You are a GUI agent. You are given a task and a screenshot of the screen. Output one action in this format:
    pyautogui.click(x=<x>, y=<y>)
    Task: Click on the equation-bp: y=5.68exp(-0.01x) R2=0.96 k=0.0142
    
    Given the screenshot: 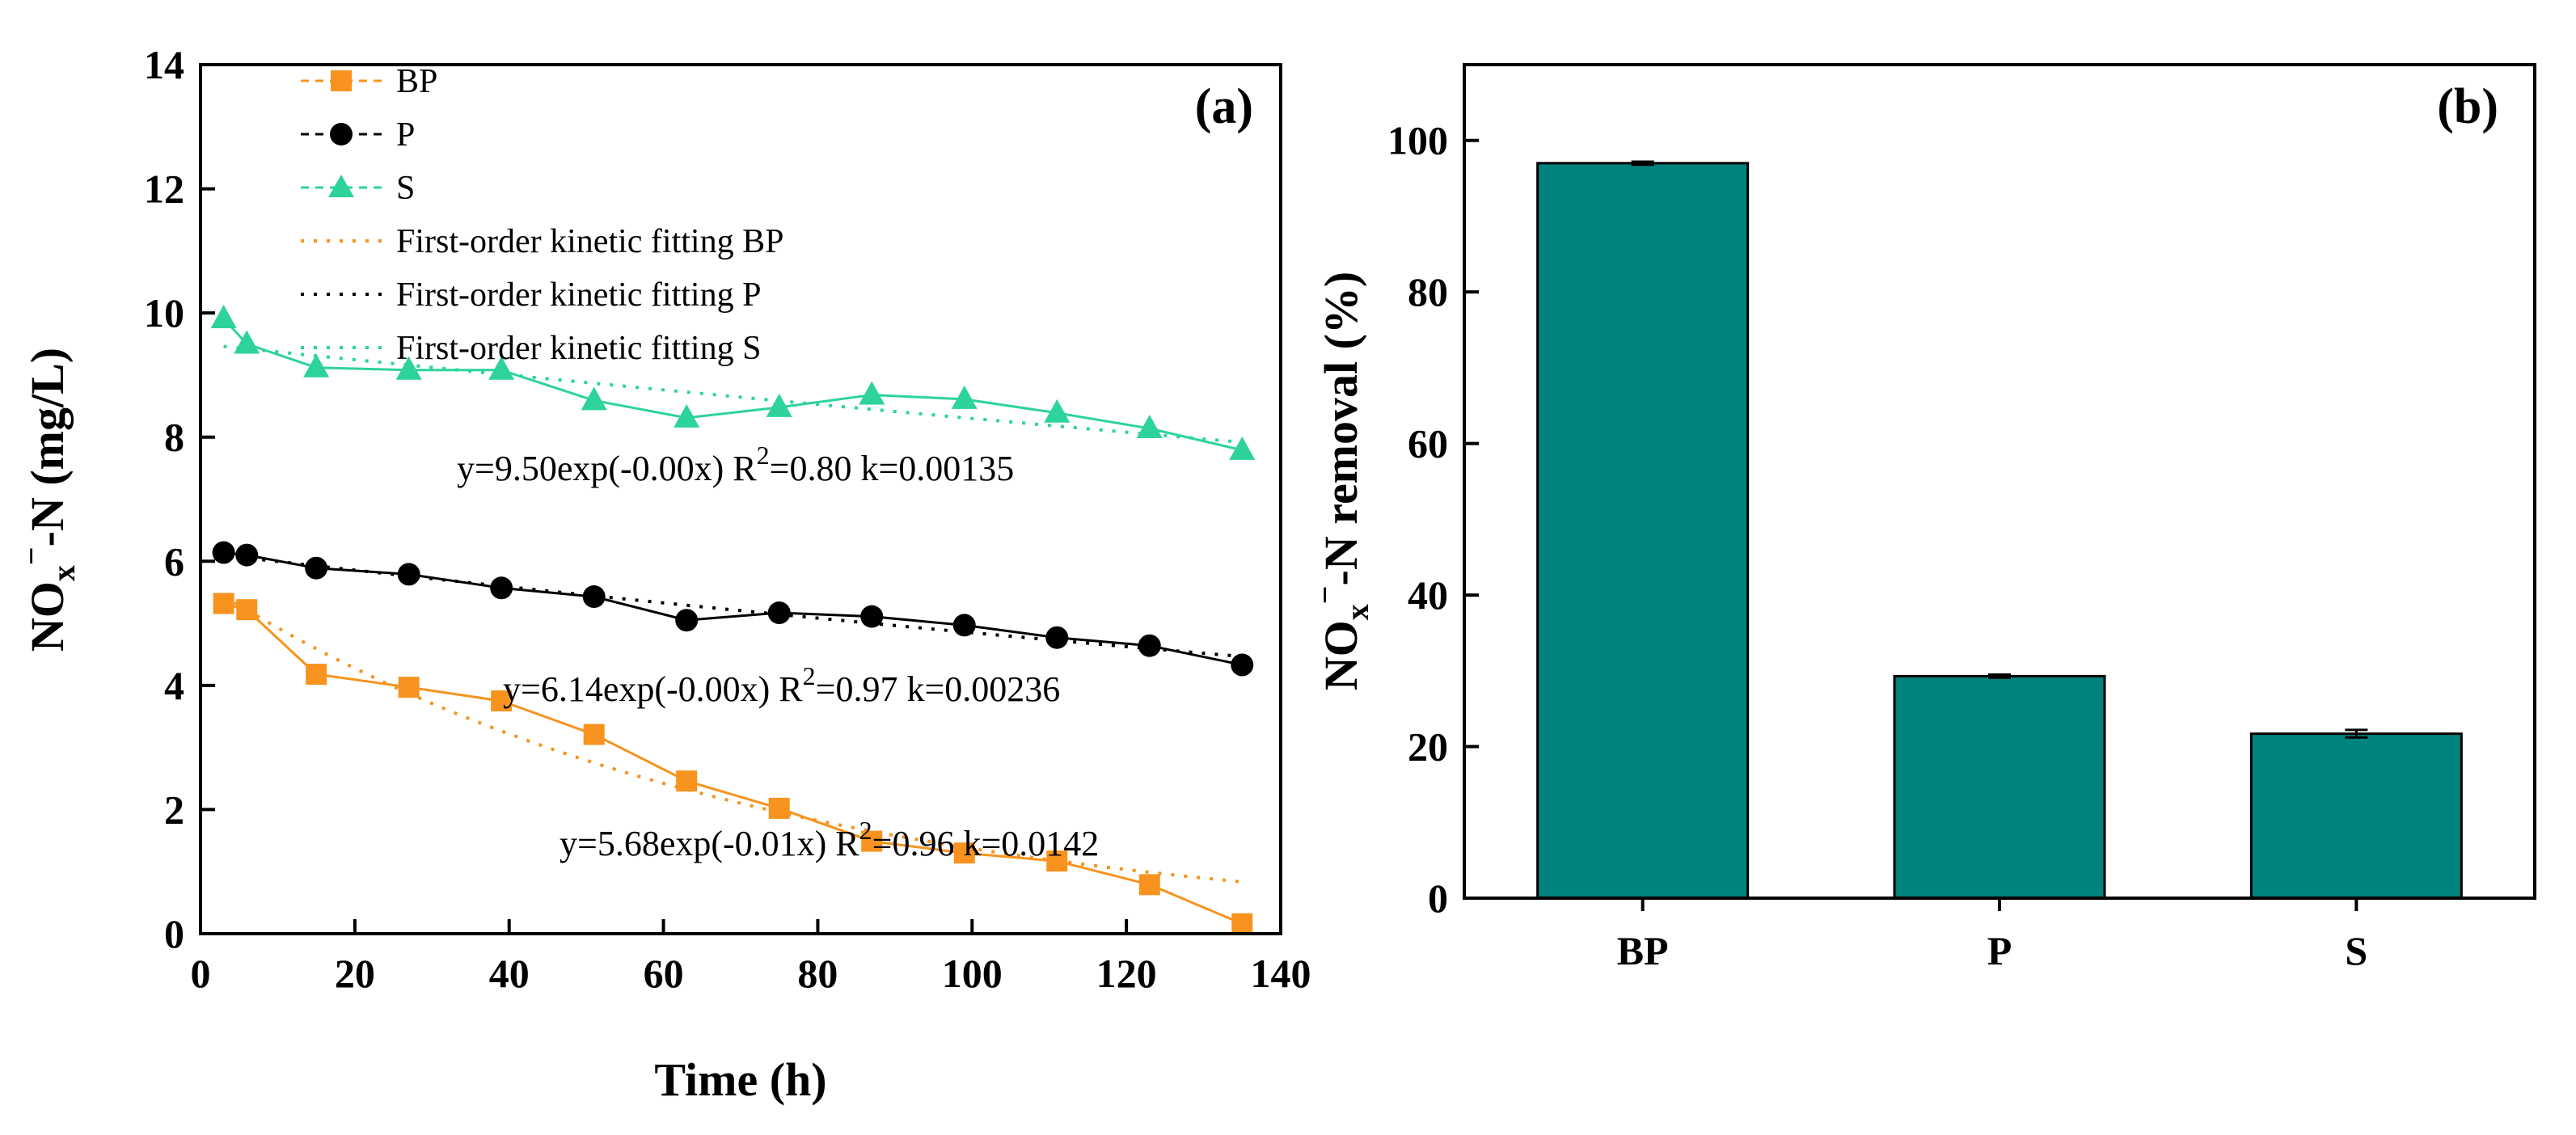 What is the action you would take?
    pyautogui.click(x=829, y=839)
    